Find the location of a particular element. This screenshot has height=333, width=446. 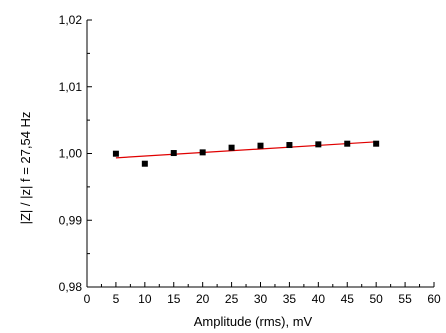

x-tick-label: 55 is located at coordinates (405, 299).